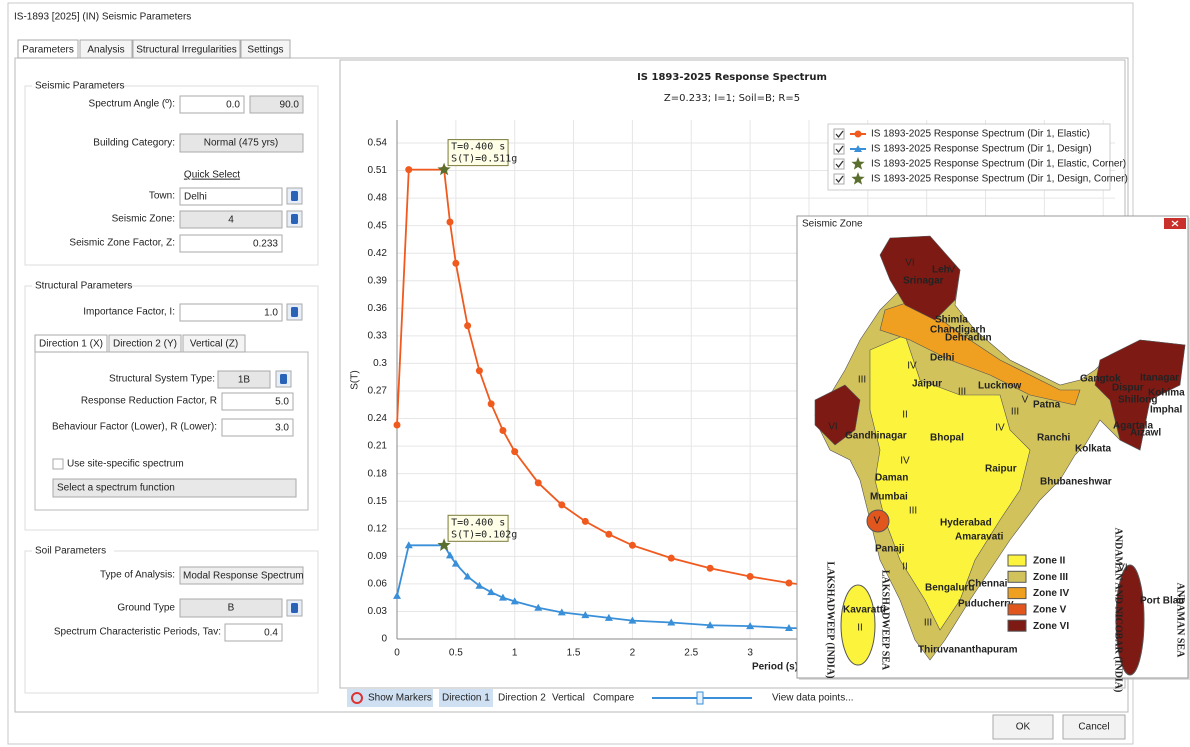  Describe the element at coordinates (877, 521) in the screenshot. I see `zone-label: V` at that location.